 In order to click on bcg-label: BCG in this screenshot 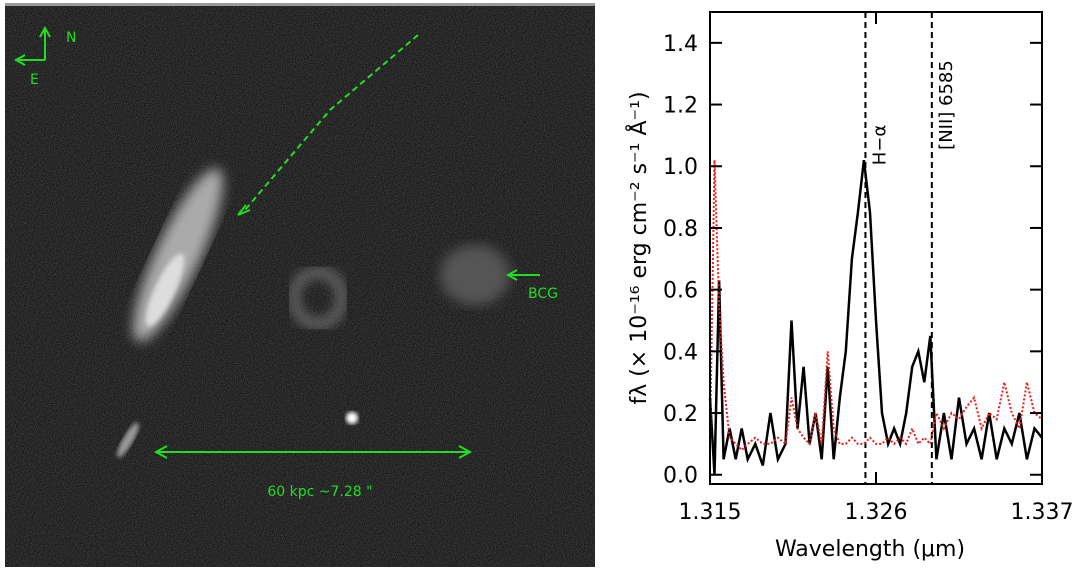, I will do `click(543, 294)`.